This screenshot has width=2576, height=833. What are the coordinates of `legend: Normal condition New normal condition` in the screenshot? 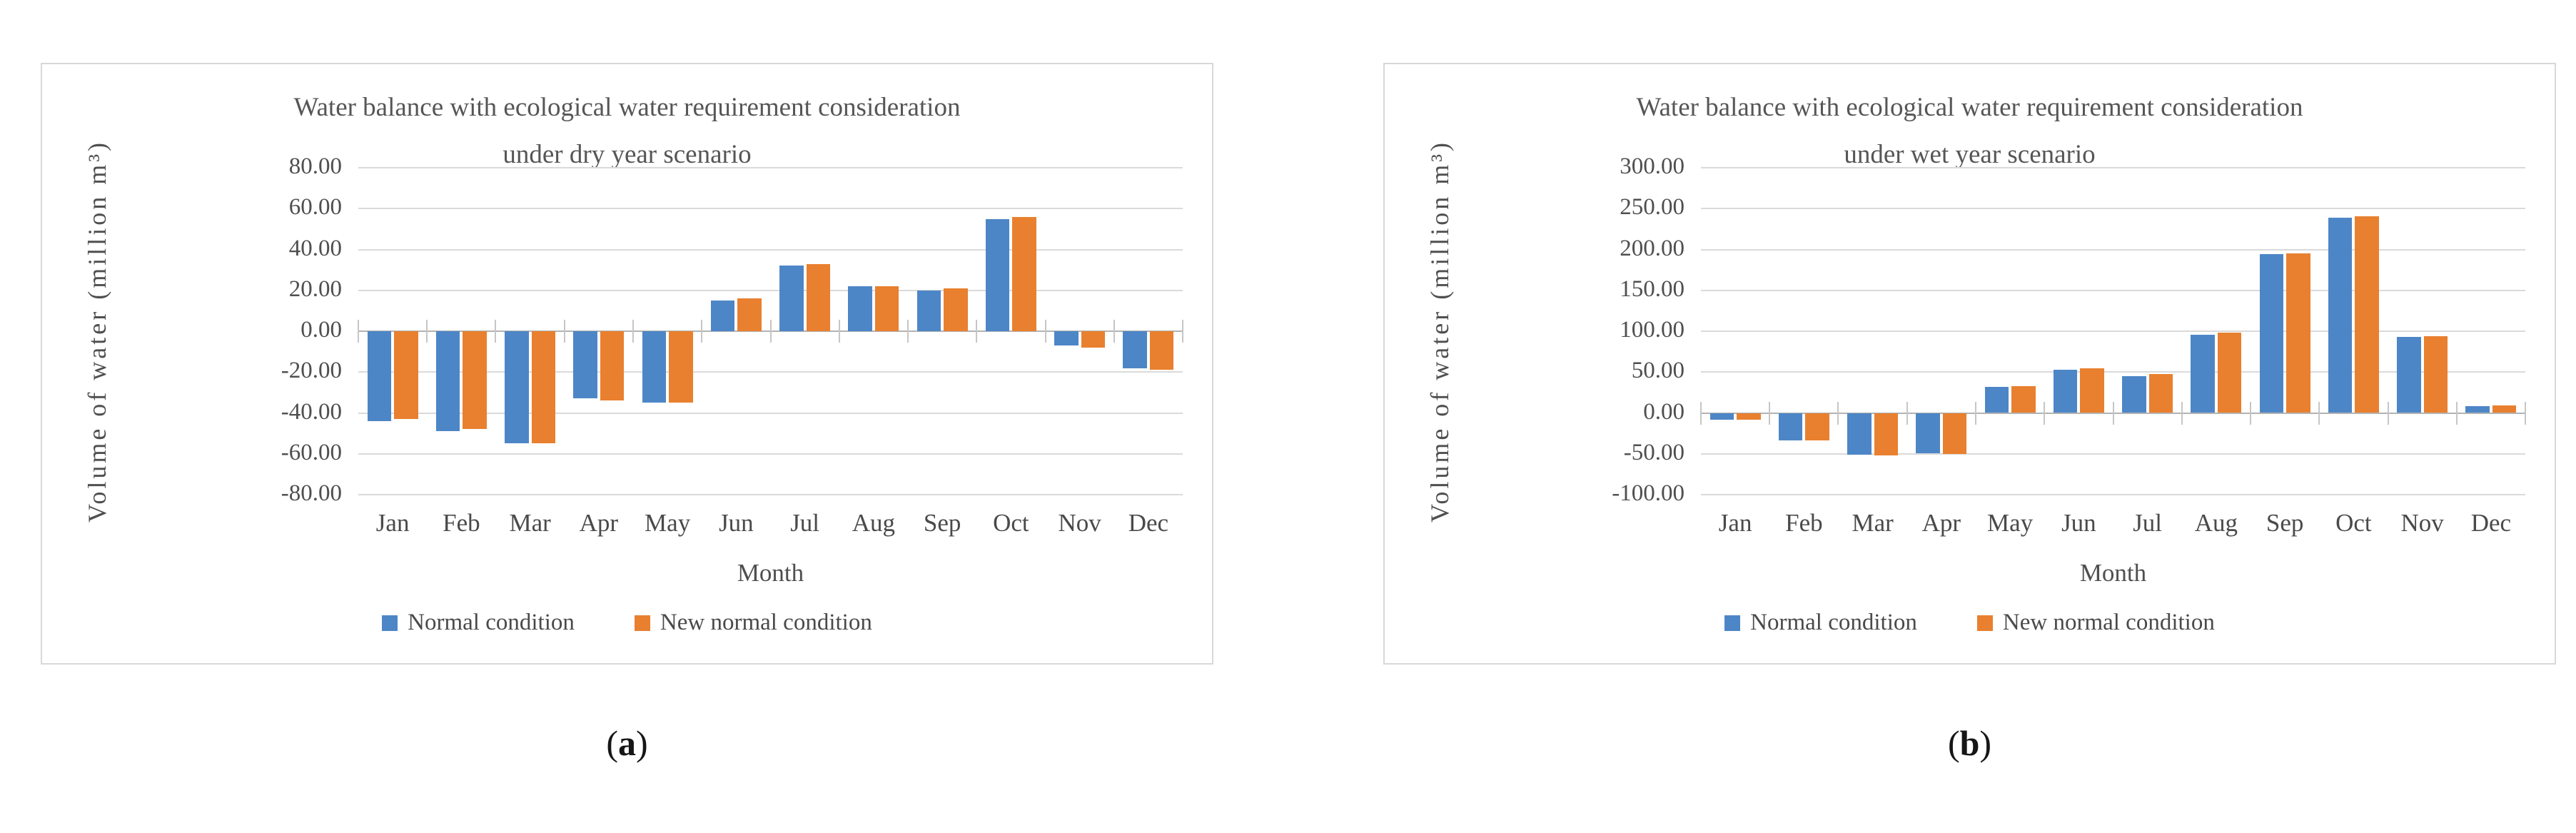 It's located at (1970, 623).